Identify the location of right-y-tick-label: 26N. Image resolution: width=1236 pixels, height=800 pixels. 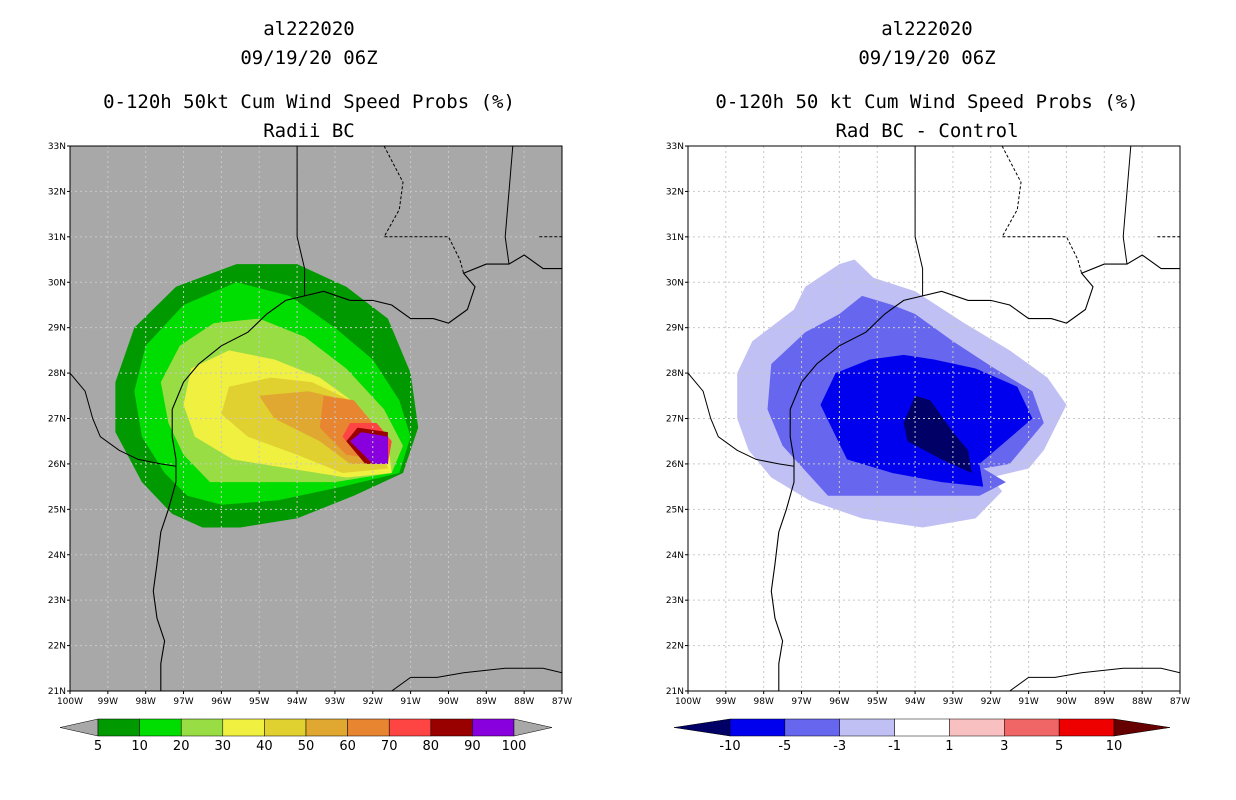
(675, 465).